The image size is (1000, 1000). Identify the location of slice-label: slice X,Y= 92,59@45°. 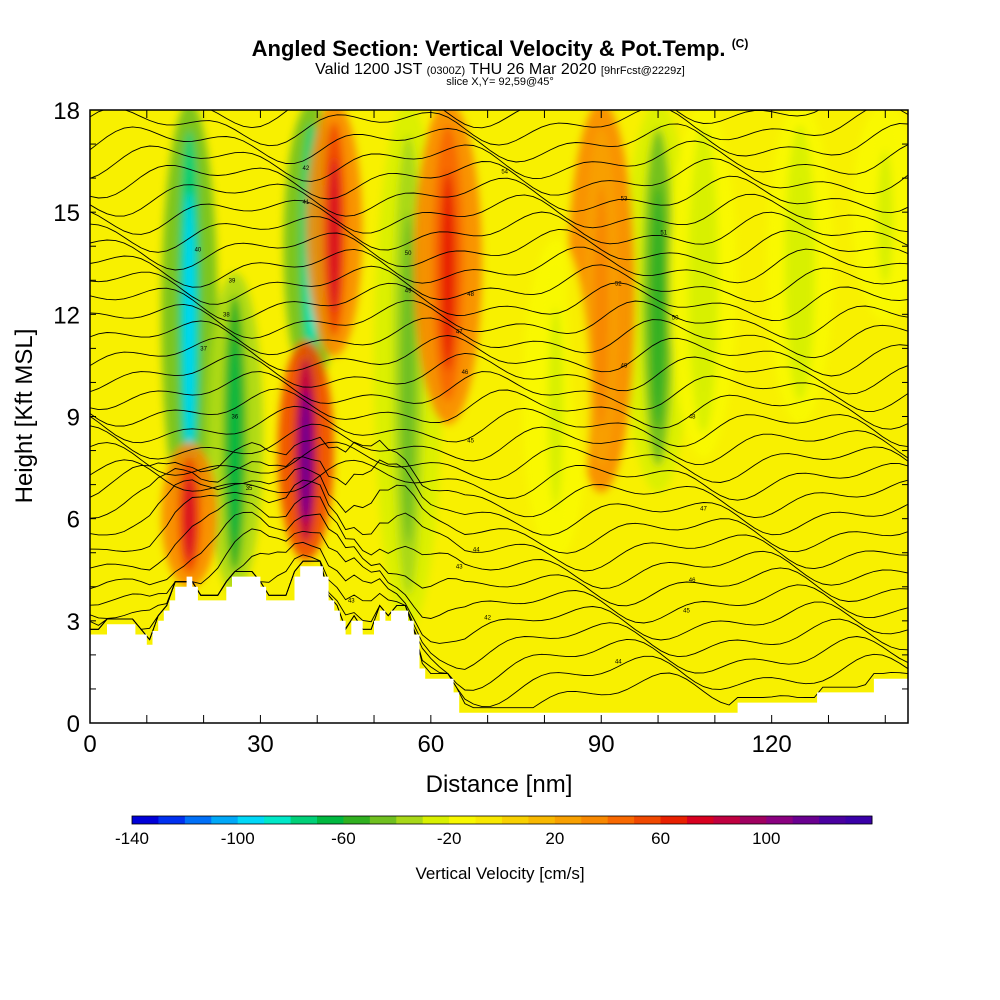
(500, 82).